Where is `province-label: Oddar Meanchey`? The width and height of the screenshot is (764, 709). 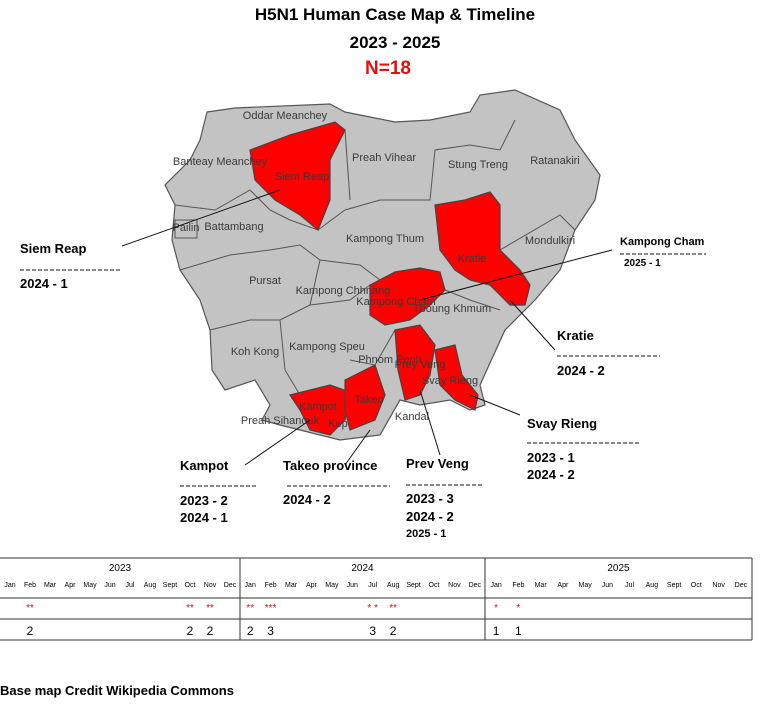 province-label: Oddar Meanchey is located at coordinates (285, 116).